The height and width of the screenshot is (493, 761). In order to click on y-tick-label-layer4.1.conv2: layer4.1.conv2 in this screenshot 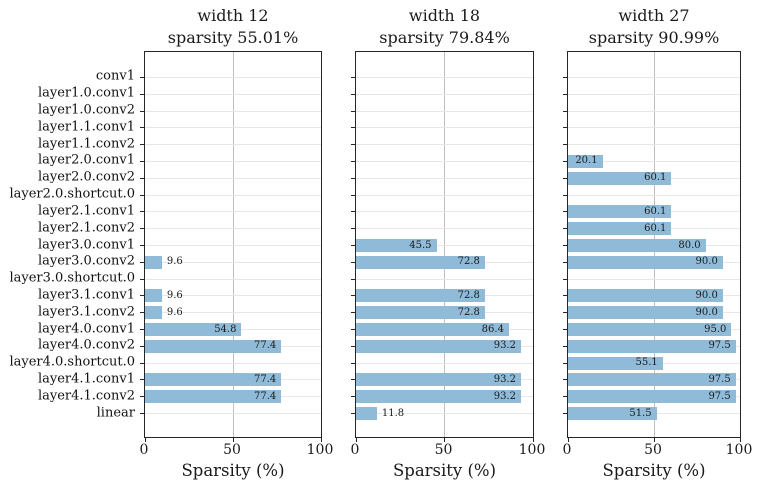, I will do `click(86, 396)`.